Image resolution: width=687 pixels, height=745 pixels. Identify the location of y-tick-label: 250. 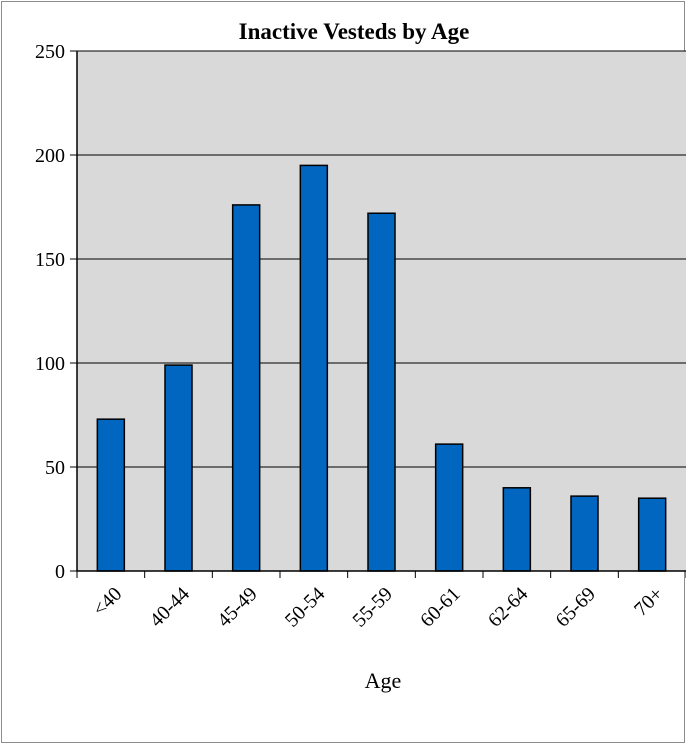
(50, 52).